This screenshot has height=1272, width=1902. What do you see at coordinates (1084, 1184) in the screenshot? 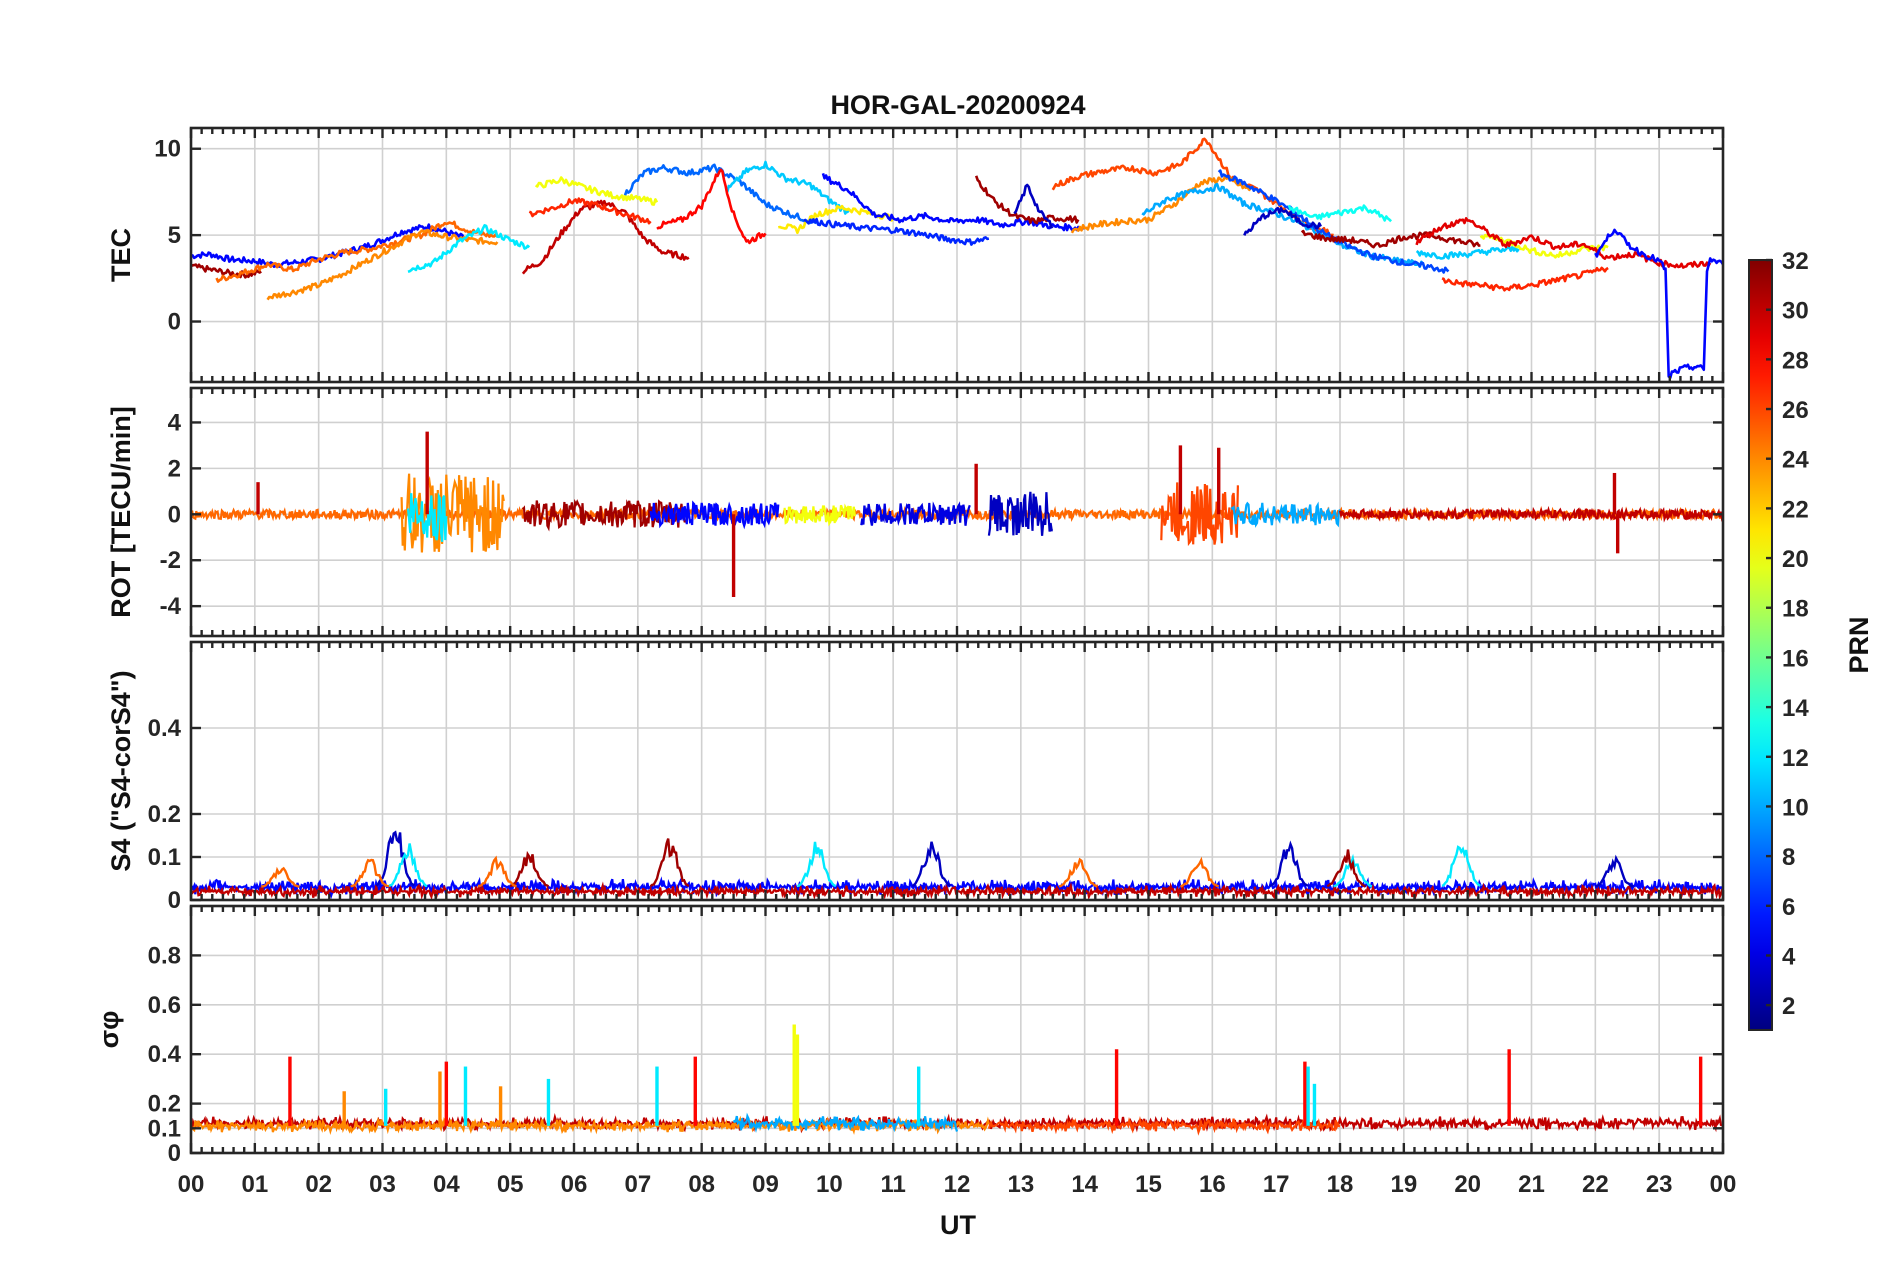
I see `x-tick-label: 14` at bounding box center [1084, 1184].